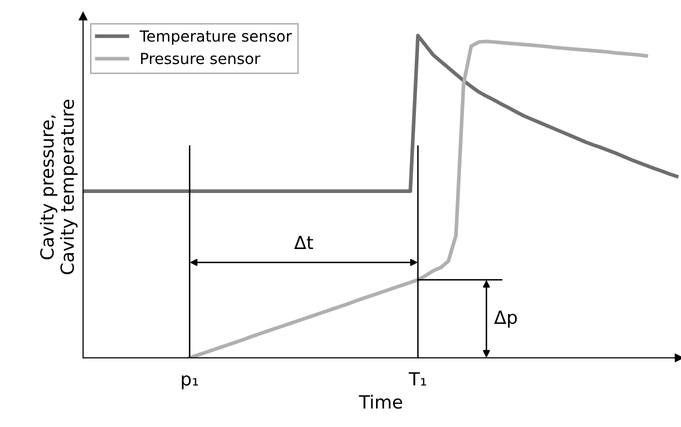 The image size is (681, 427). Describe the element at coordinates (417, 379) in the screenshot. I see `x-tick-label: T₁` at that location.